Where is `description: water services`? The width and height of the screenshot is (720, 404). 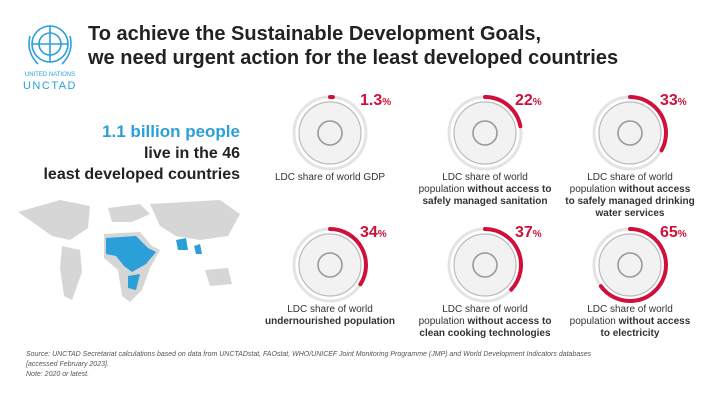 description: water services is located at coordinates (630, 213).